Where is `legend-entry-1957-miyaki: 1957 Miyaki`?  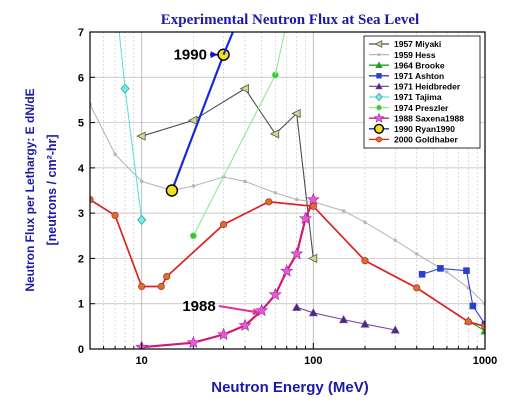
legend-entry-1957-miyaki: 1957 Miyaki is located at coordinates (405, 44).